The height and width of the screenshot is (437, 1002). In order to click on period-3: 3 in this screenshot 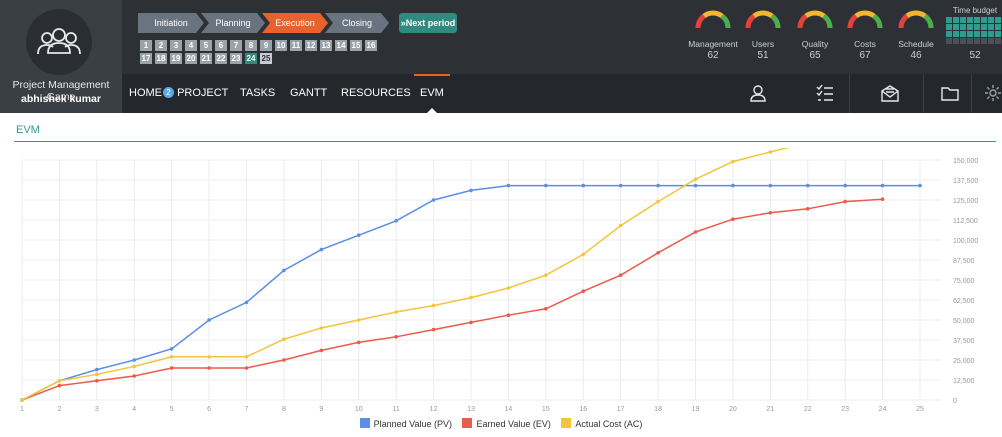, I will do `click(176, 45)`.